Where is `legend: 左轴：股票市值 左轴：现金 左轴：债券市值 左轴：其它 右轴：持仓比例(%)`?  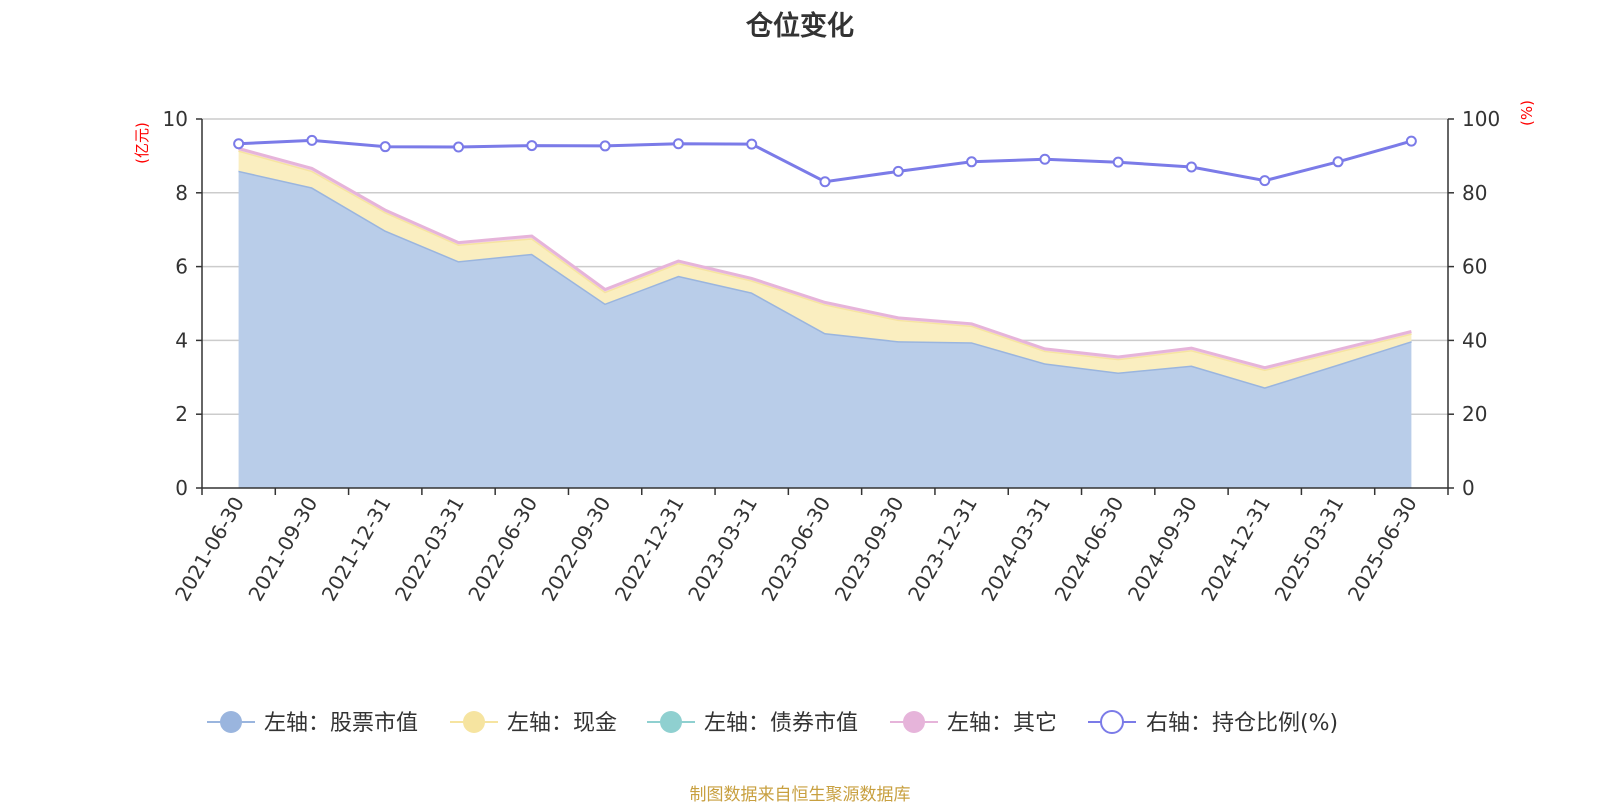
legend: 左轴：股票市值 左轴：现金 左轴：债券市值 左轴：其它 右轴：持仓比例(%) is located at coordinates (772, 723).